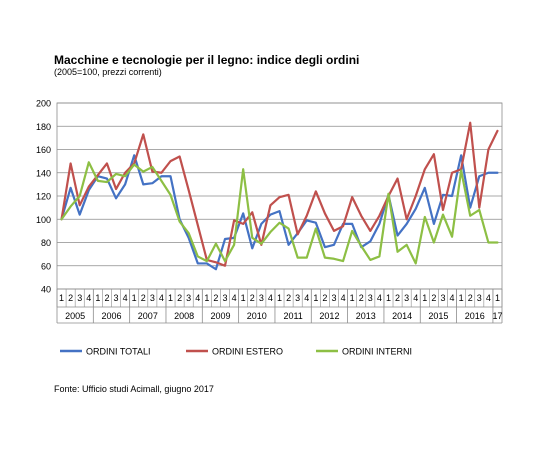  Describe the element at coordinates (148, 316) in the screenshot. I see `year-label: 2007` at that location.